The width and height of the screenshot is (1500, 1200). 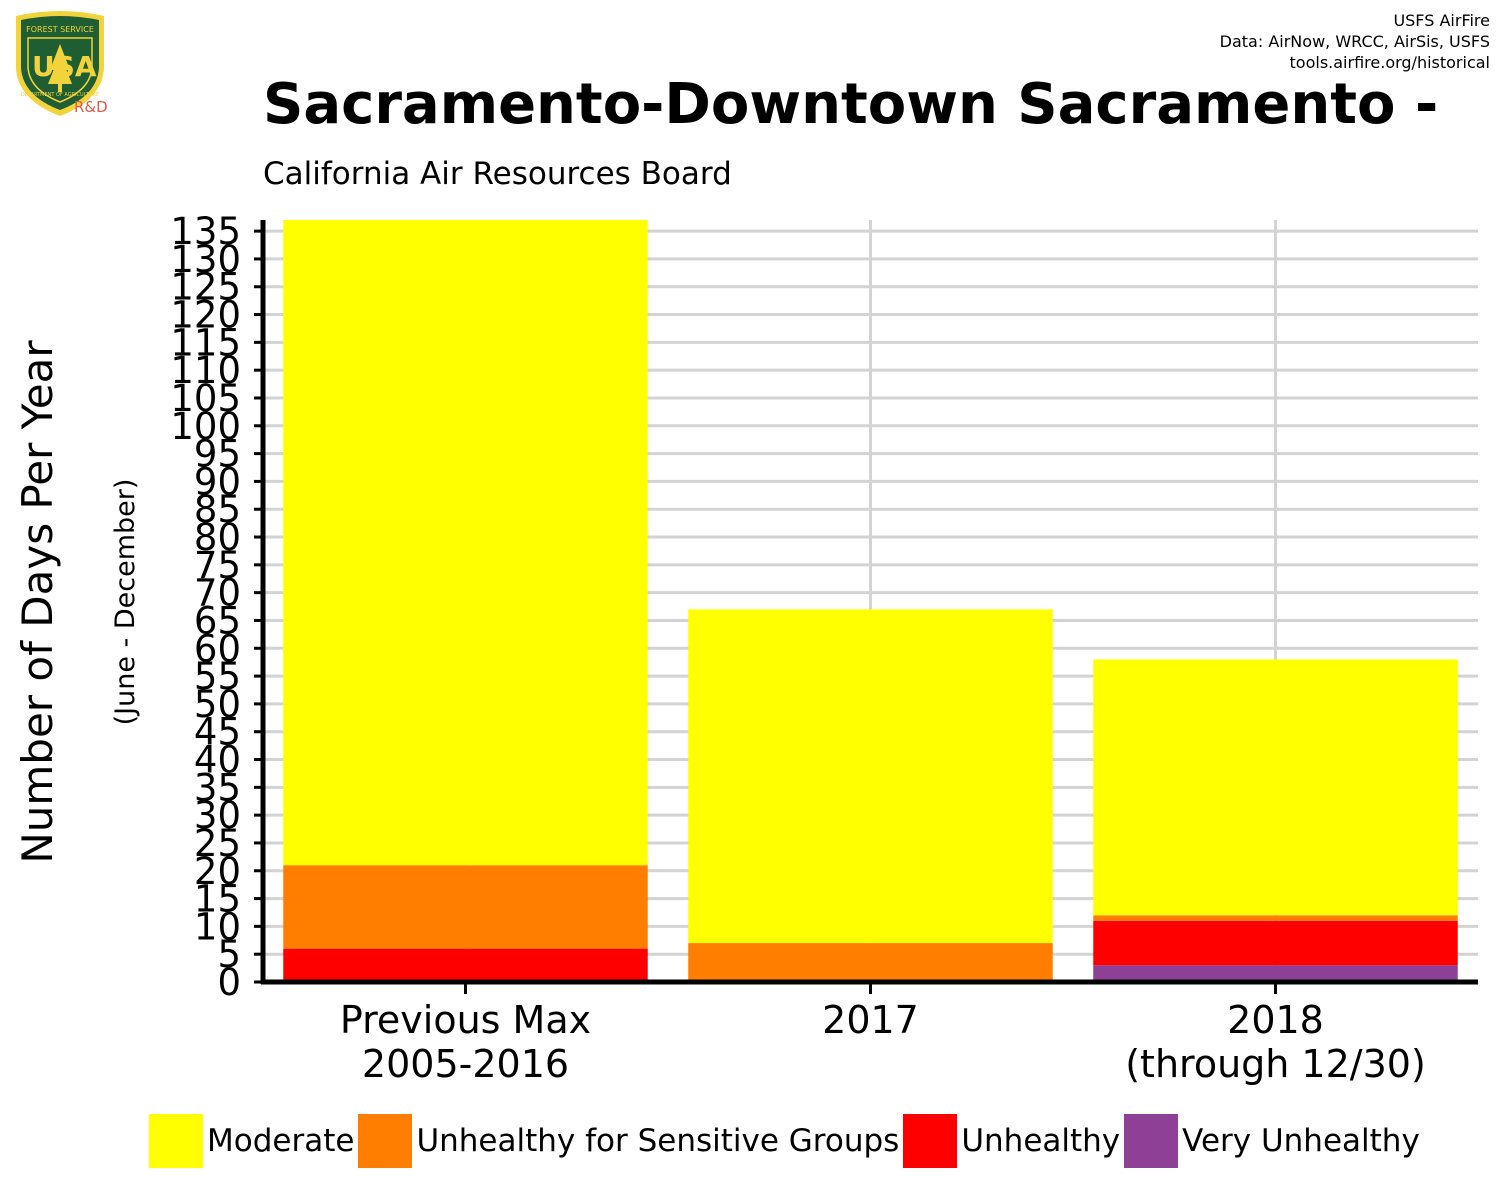 I want to click on y-tick-label: 10, so click(x=217, y=926).